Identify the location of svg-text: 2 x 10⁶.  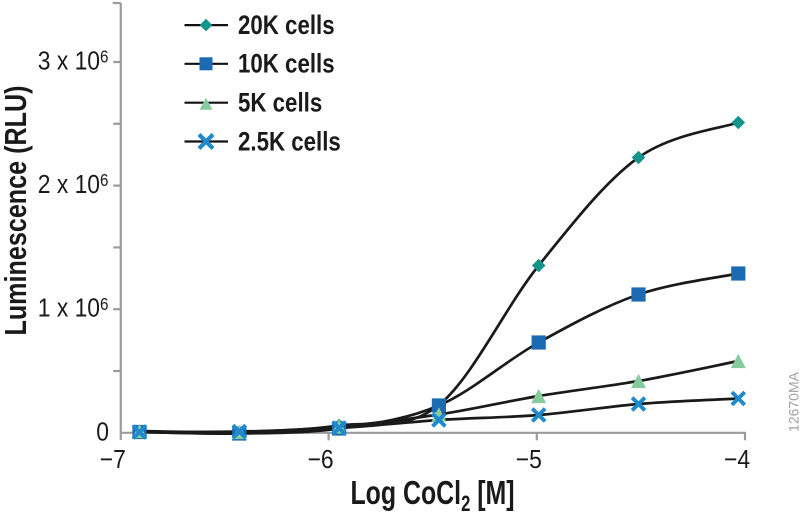
(73, 184).